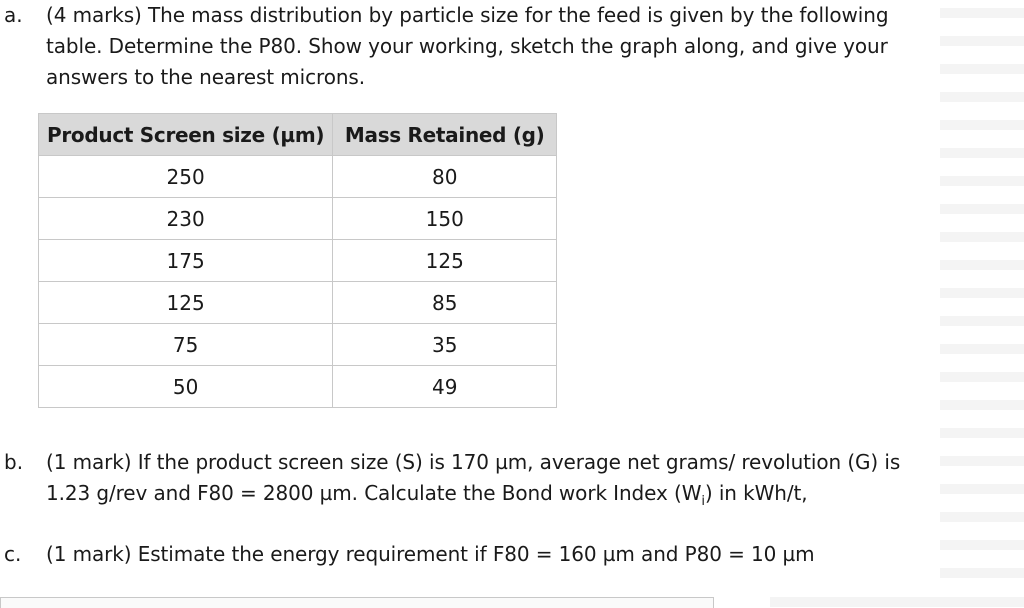 The width and height of the screenshot is (1024, 608). Describe the element at coordinates (185, 176) in the screenshot. I see `cell-screen-size: 250` at that location.